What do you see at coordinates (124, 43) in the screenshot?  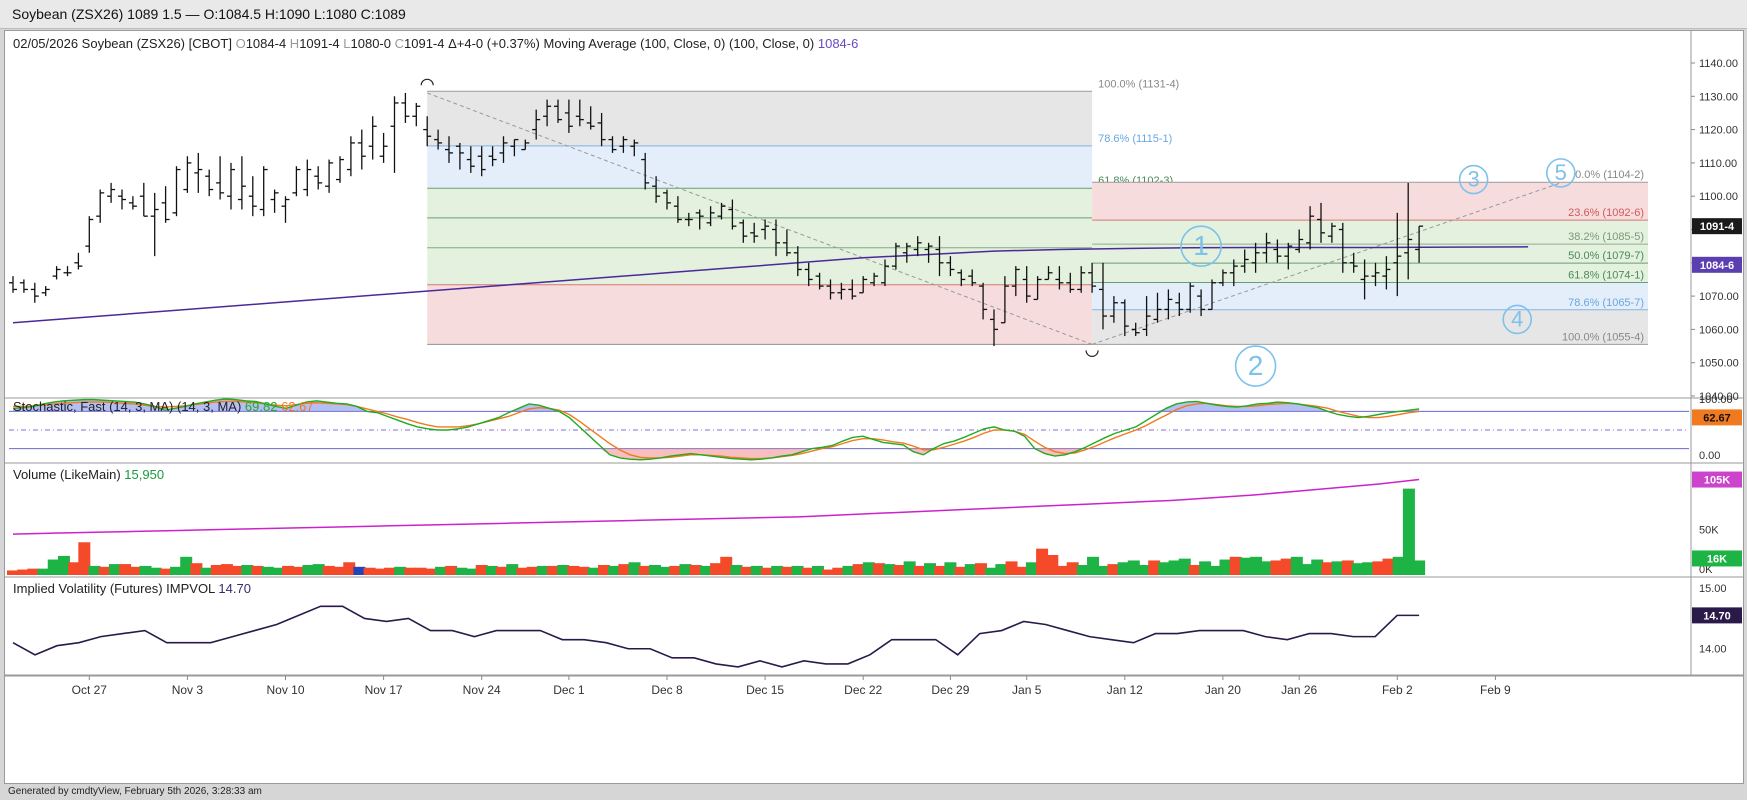 I see `header-symbol: 02/05/2026 Soybean (ZSX26) [CBOT]` at bounding box center [124, 43].